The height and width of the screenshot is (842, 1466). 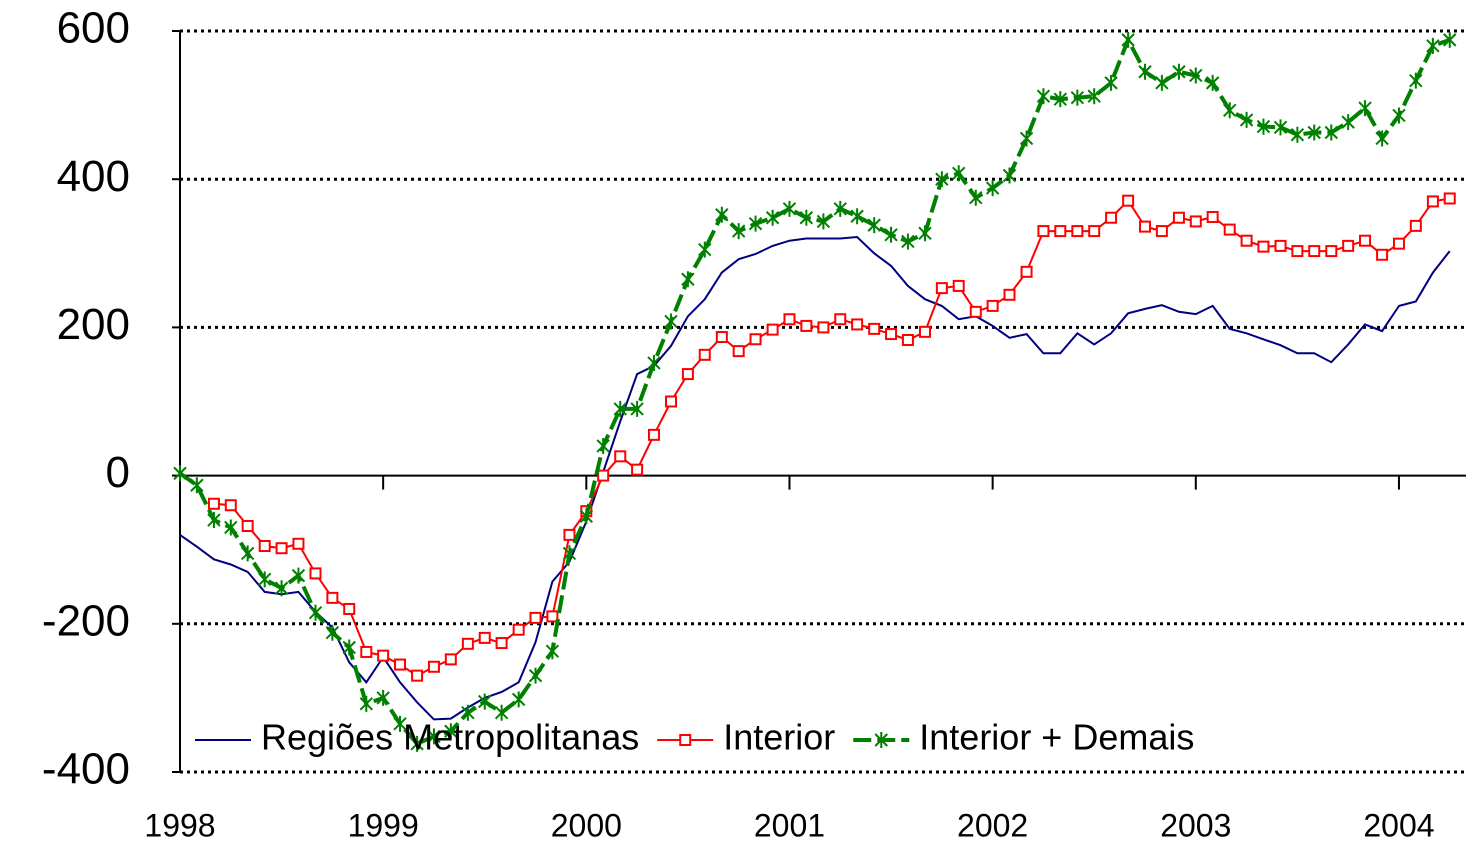 I want to click on y-tick-label: 0, so click(x=118, y=472).